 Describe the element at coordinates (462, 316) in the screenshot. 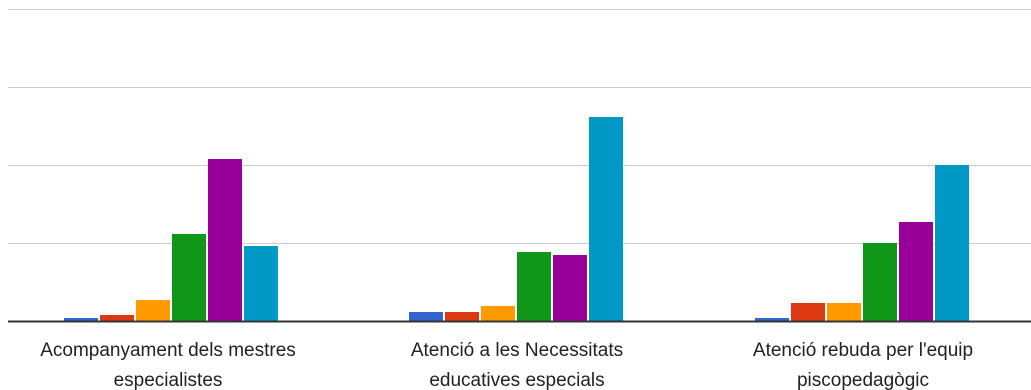

I see `bar-series2-category2` at that location.